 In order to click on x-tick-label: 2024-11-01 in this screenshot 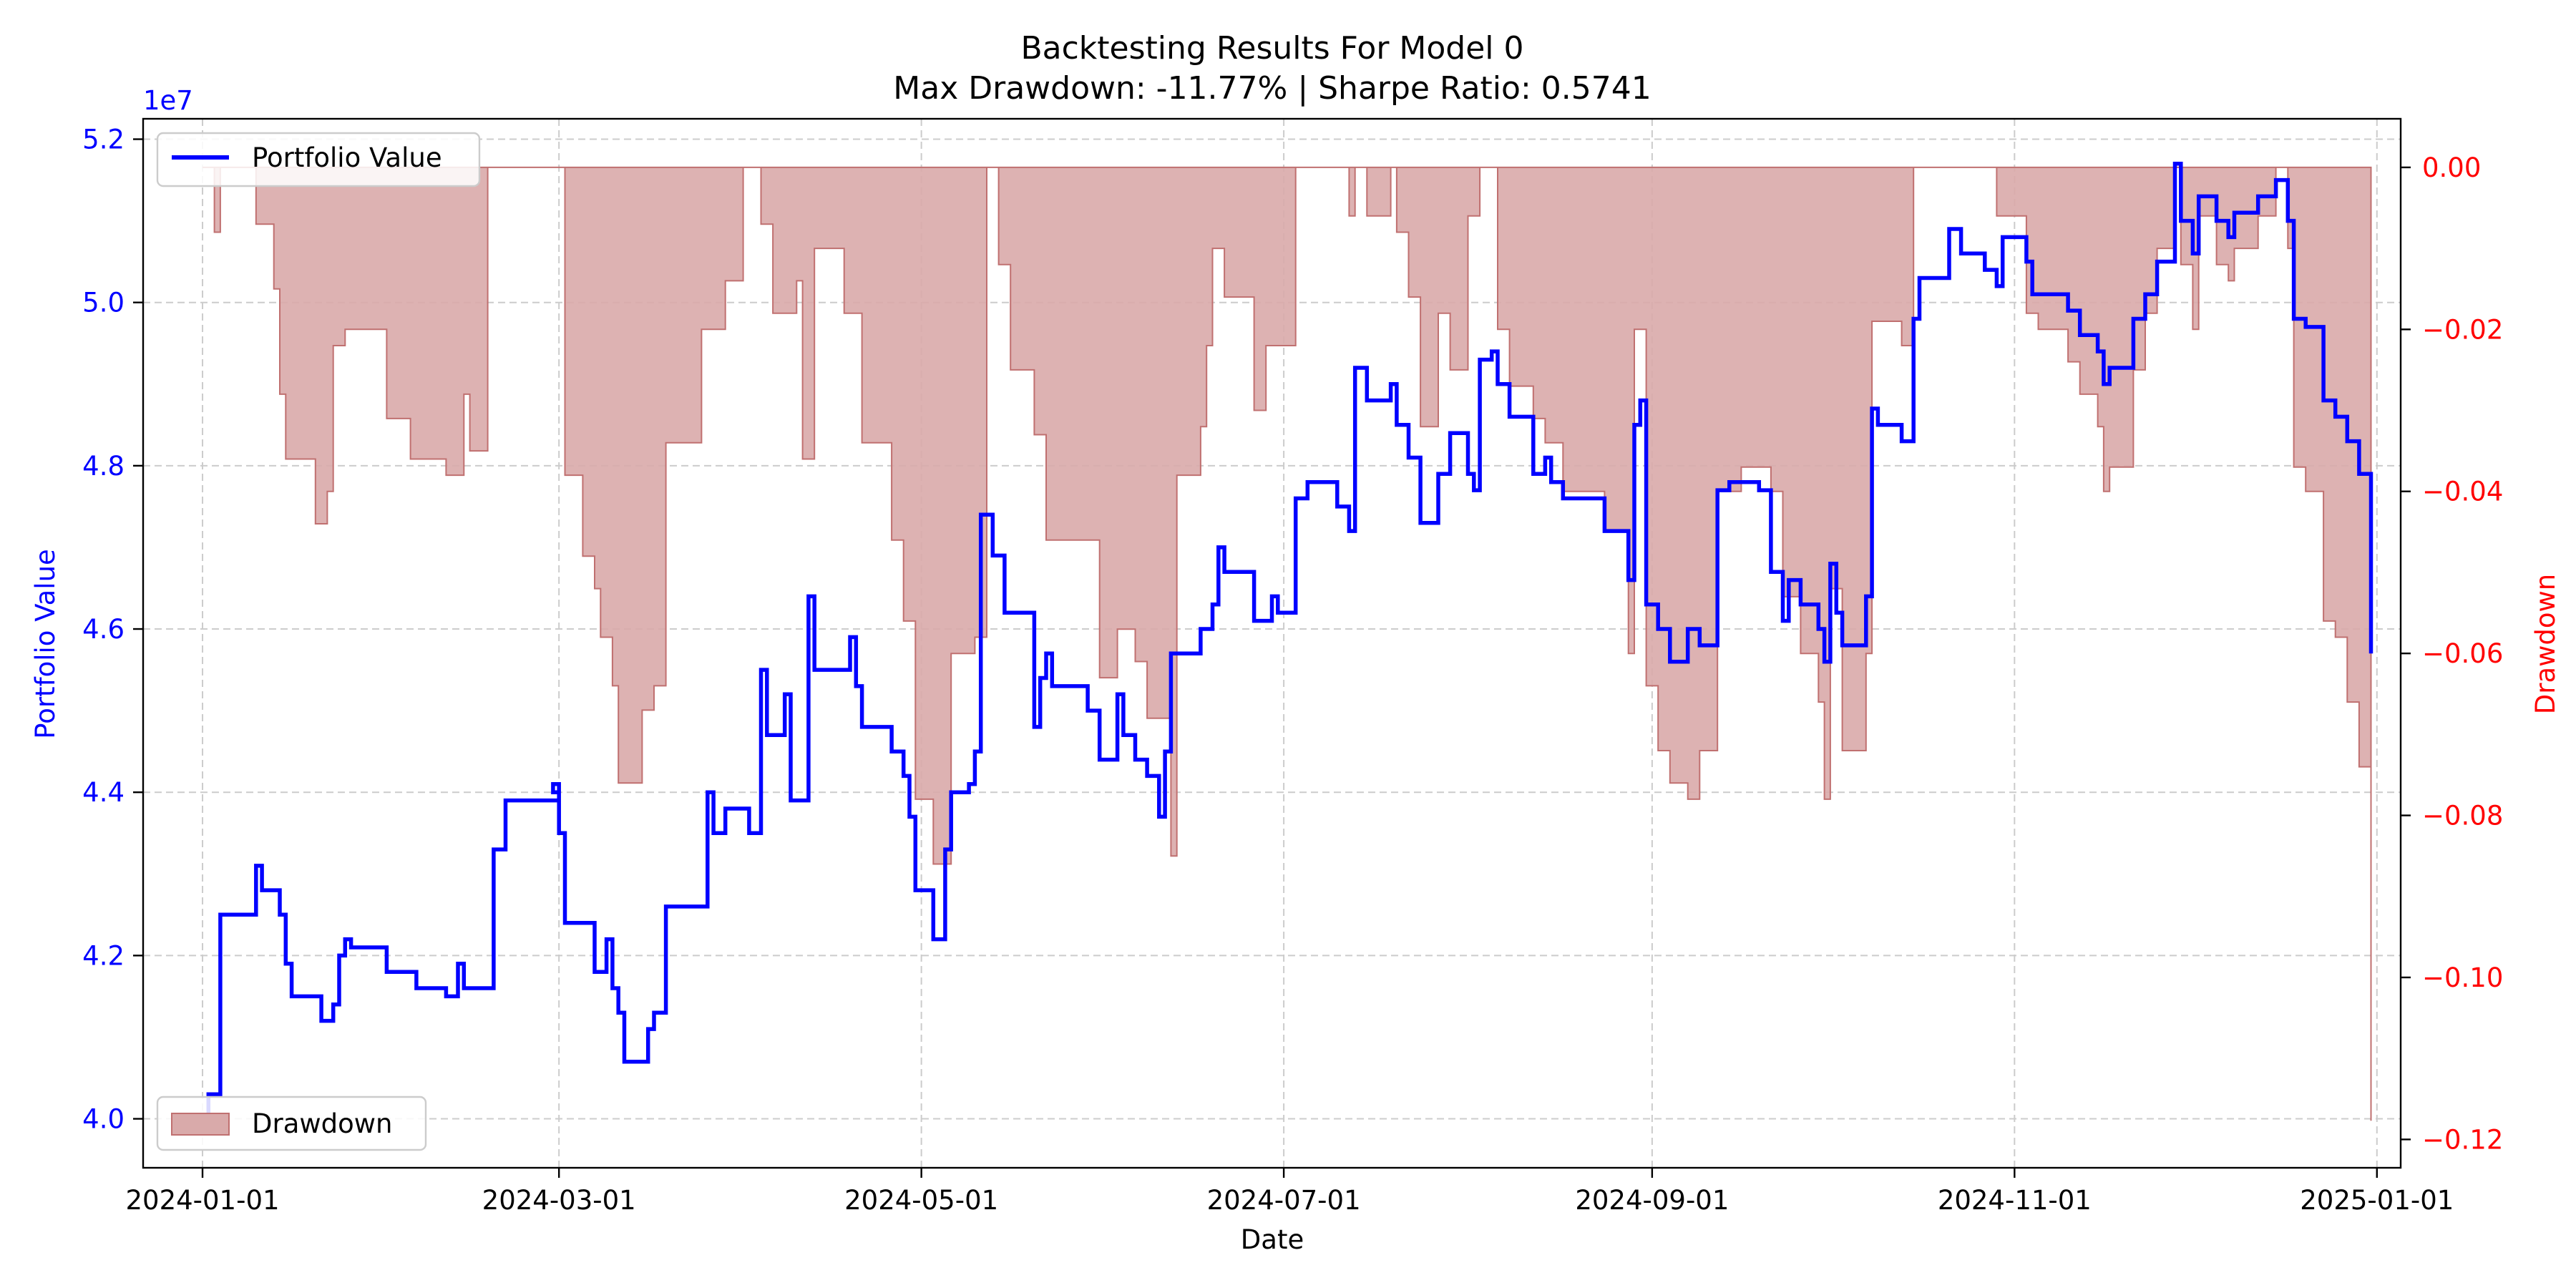, I will do `click(2015, 1200)`.